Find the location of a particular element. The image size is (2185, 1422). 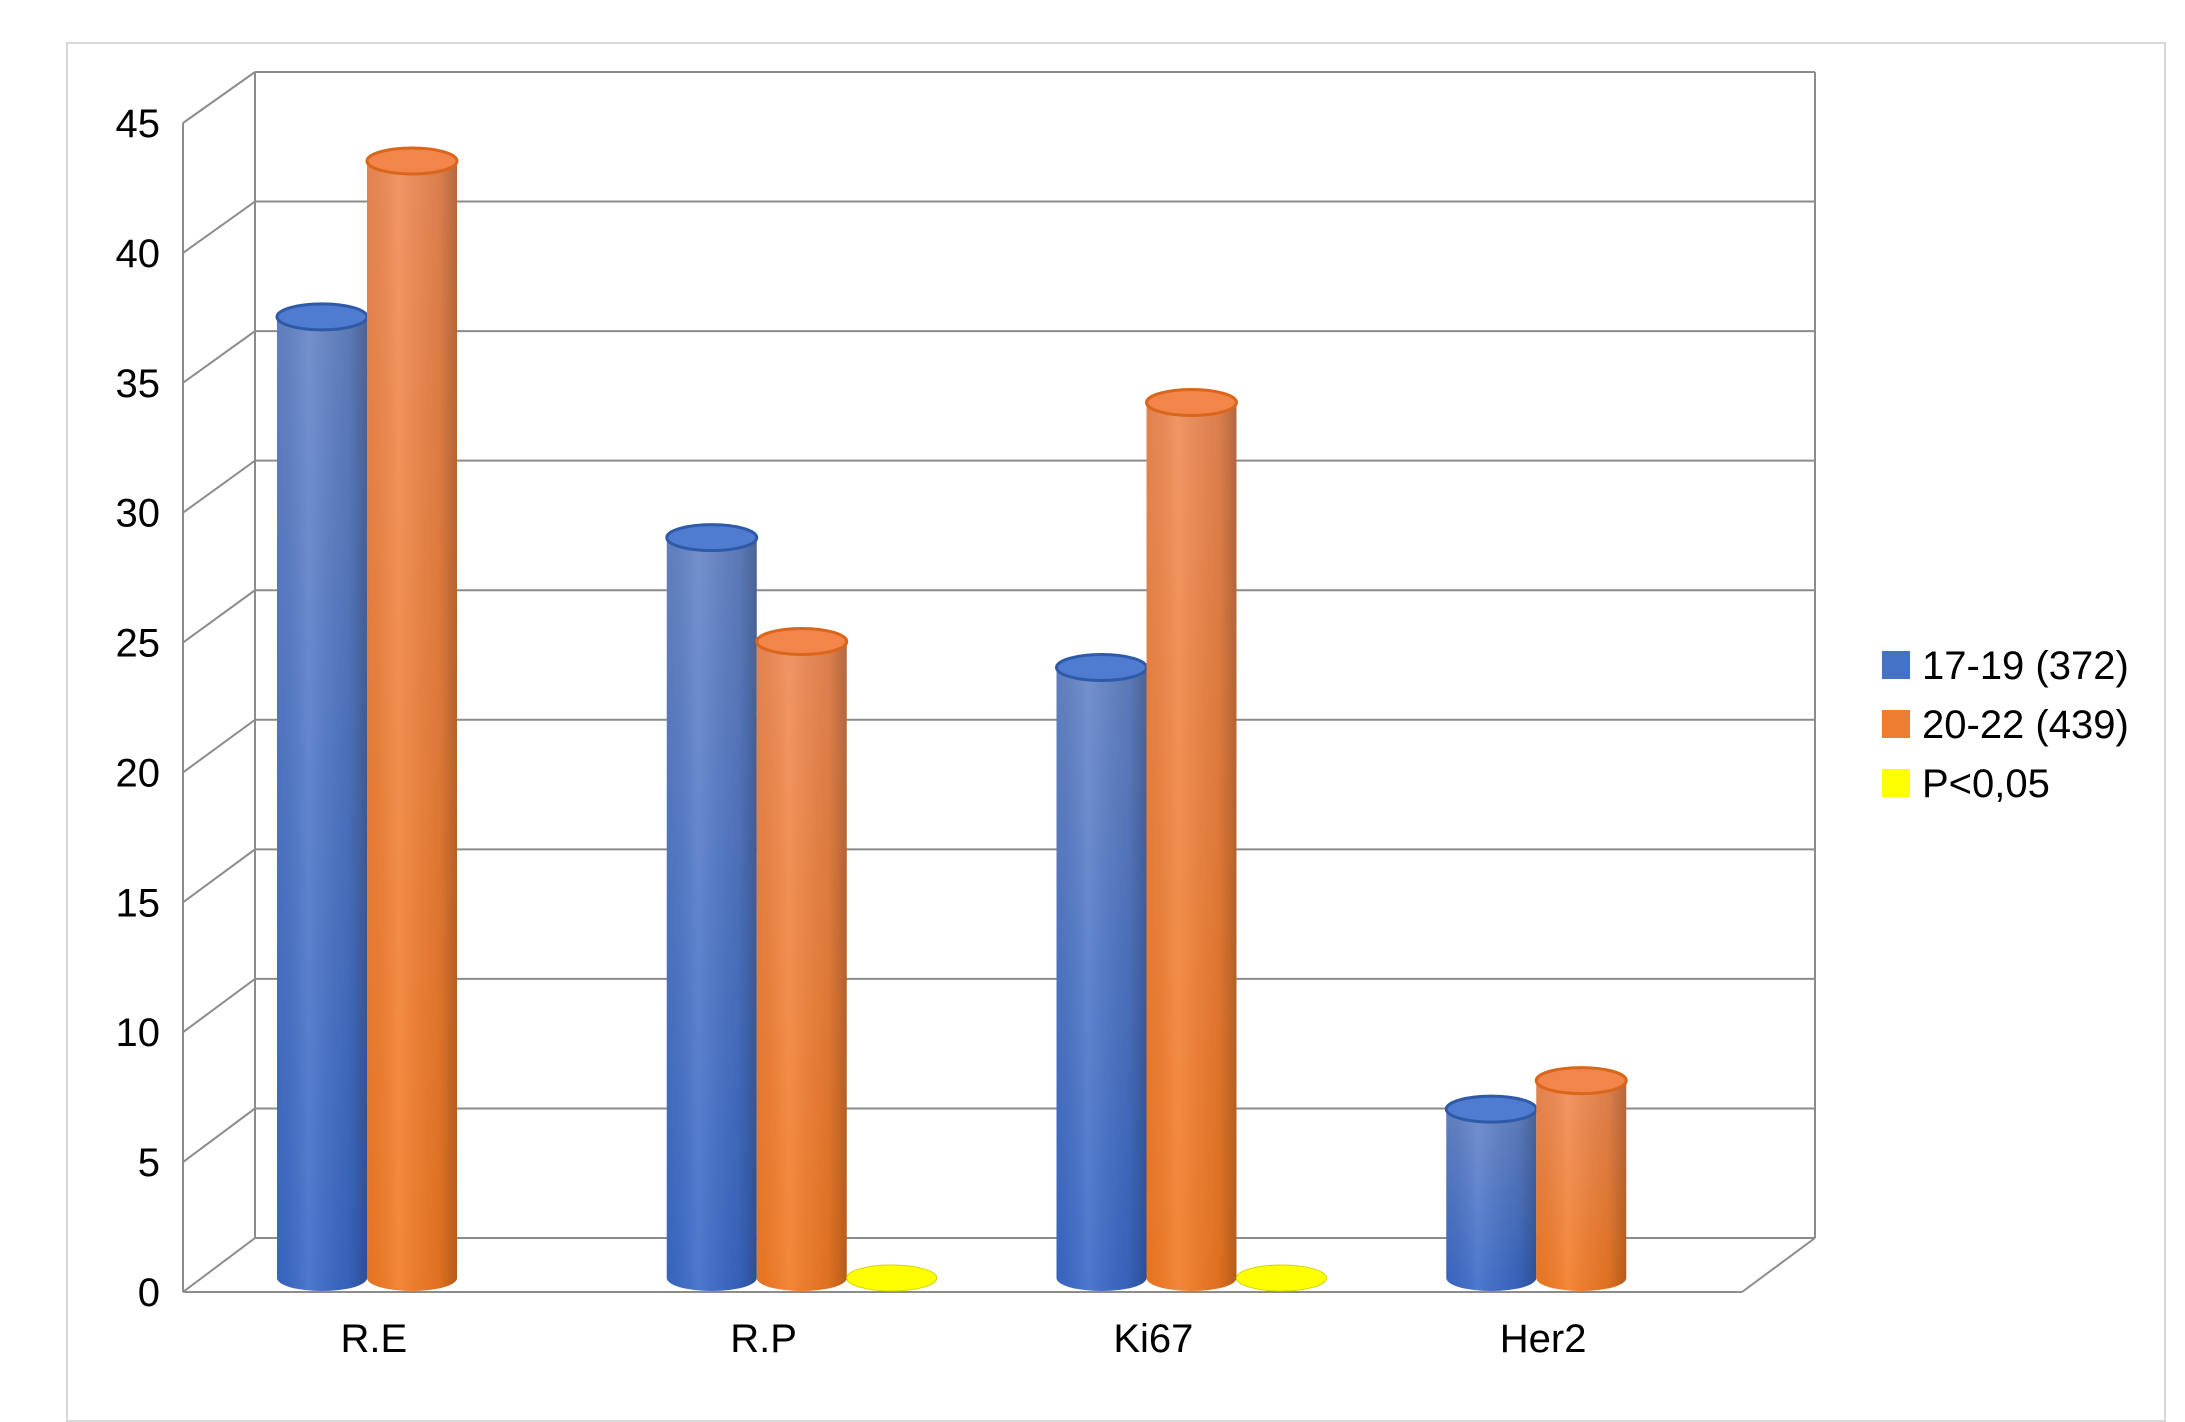

y-tick-label: 40 is located at coordinates (138, 254).